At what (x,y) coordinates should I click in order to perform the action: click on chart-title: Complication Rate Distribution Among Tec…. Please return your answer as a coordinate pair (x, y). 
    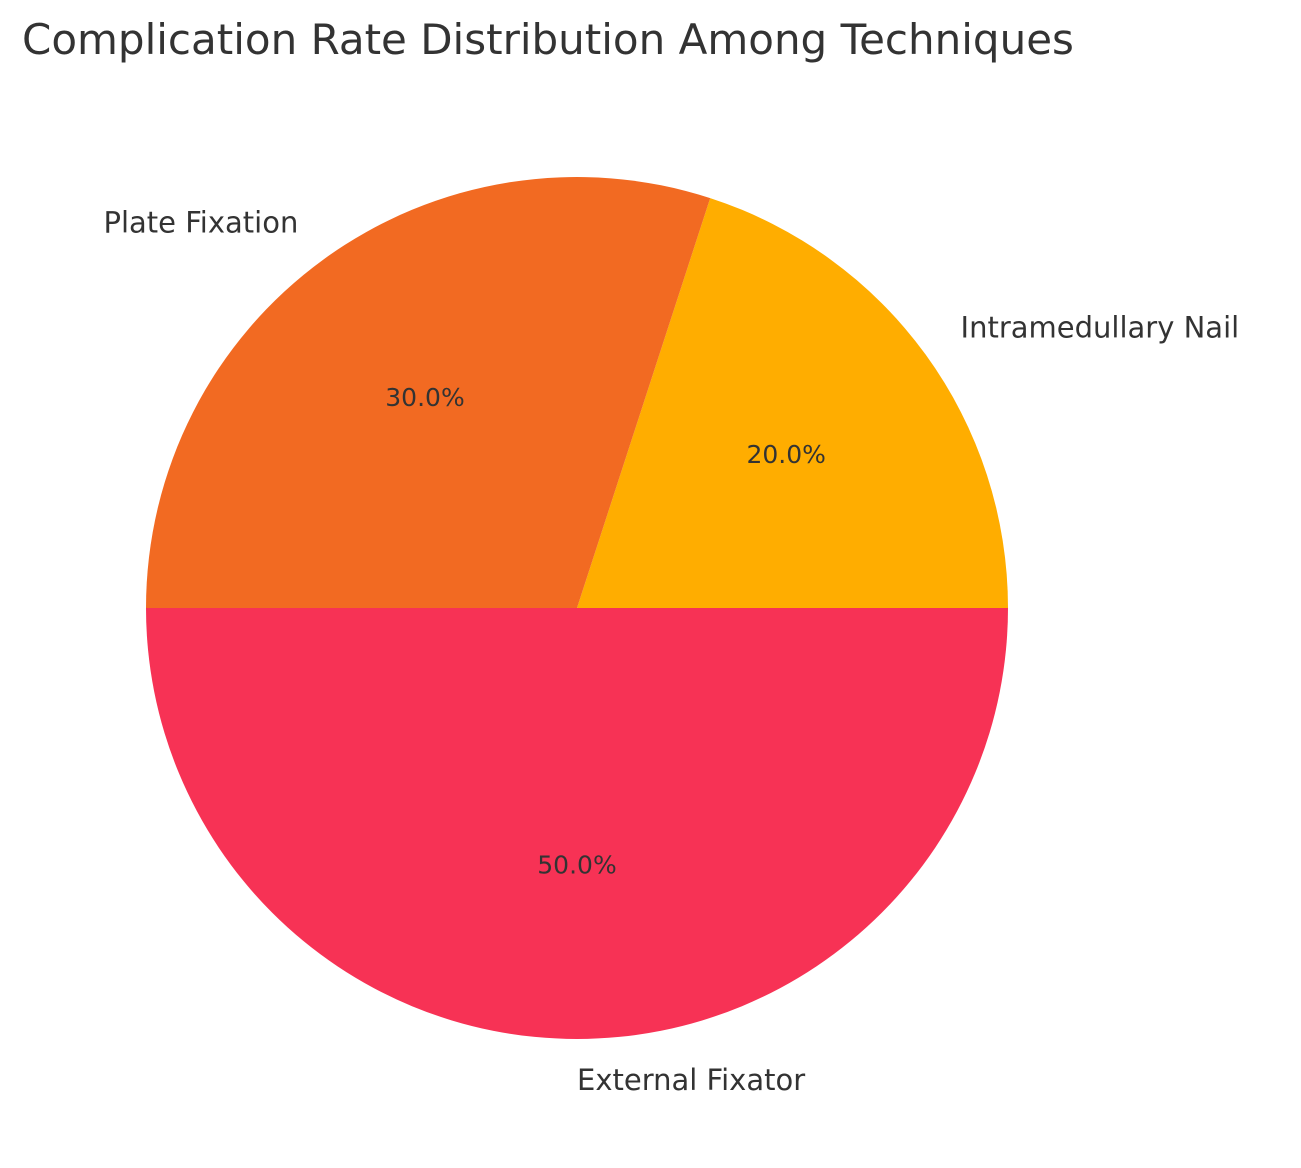
    Looking at the image, I should click on (548, 39).